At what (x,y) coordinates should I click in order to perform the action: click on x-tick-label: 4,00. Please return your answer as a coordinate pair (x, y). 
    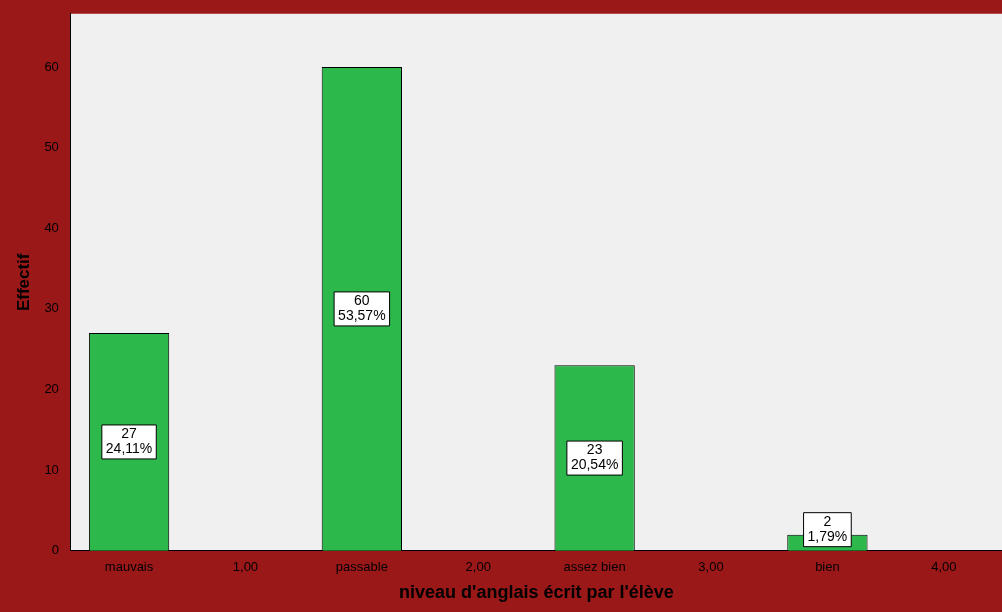
    Looking at the image, I should click on (944, 567).